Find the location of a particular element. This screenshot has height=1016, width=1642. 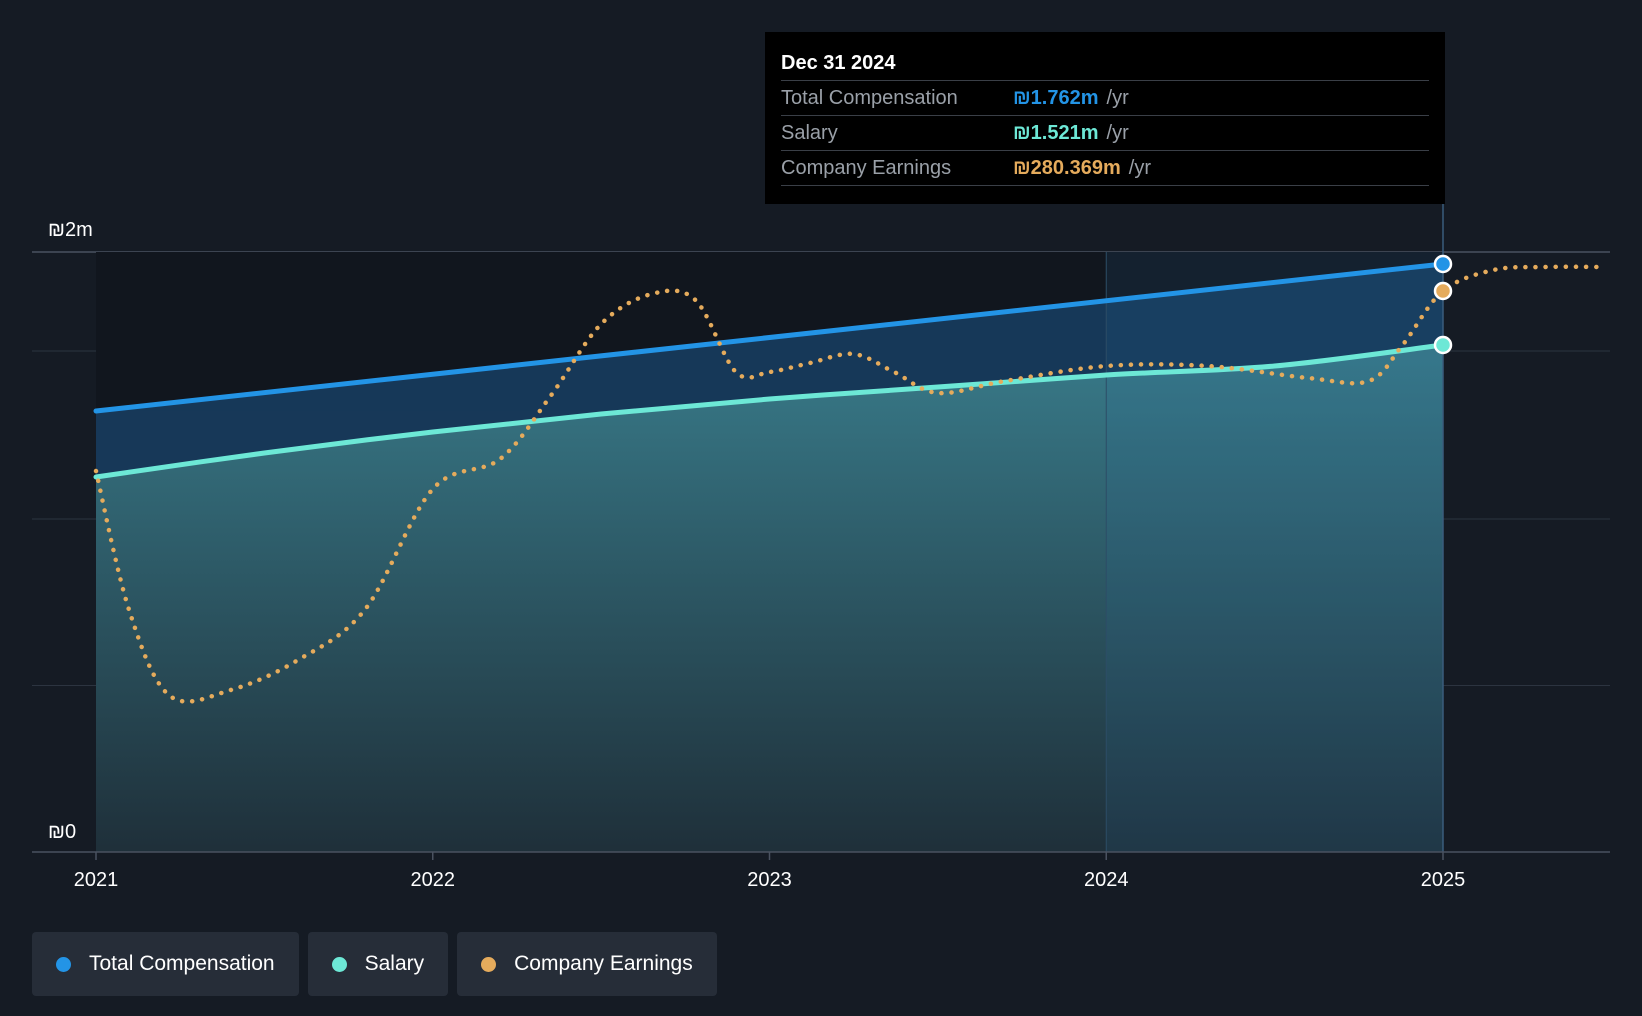

tooltip-label: Total Compensation is located at coordinates (869, 98).